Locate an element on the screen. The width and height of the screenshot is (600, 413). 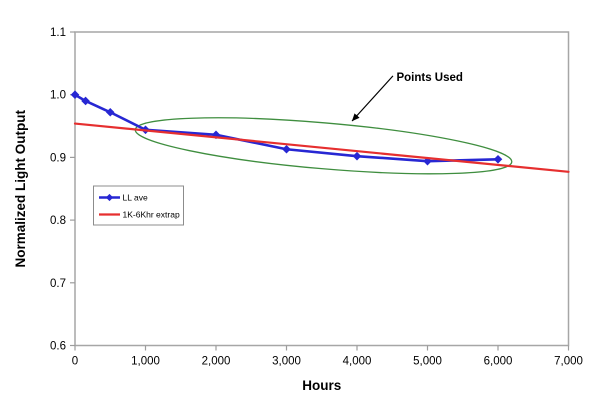
annotation-label: Points Used is located at coordinates (429, 78).